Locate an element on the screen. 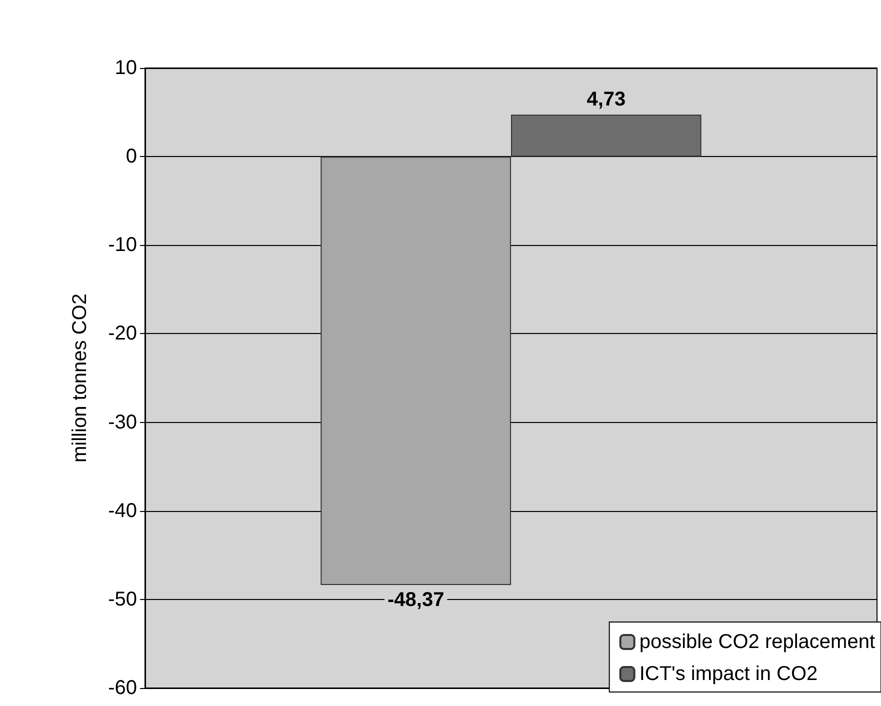  legend-label: ICT's impact in CO2 is located at coordinates (728, 674).